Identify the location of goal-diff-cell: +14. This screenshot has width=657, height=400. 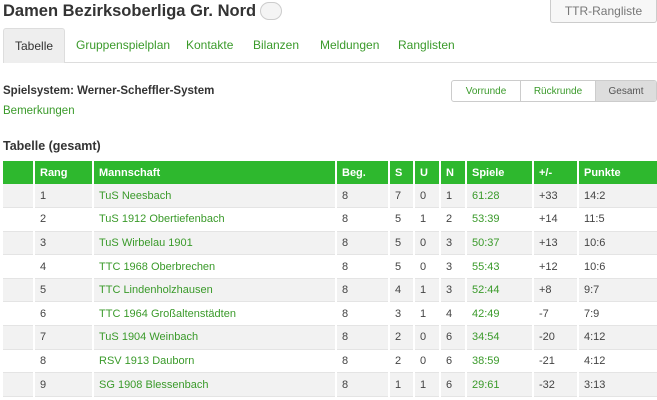
(555, 219).